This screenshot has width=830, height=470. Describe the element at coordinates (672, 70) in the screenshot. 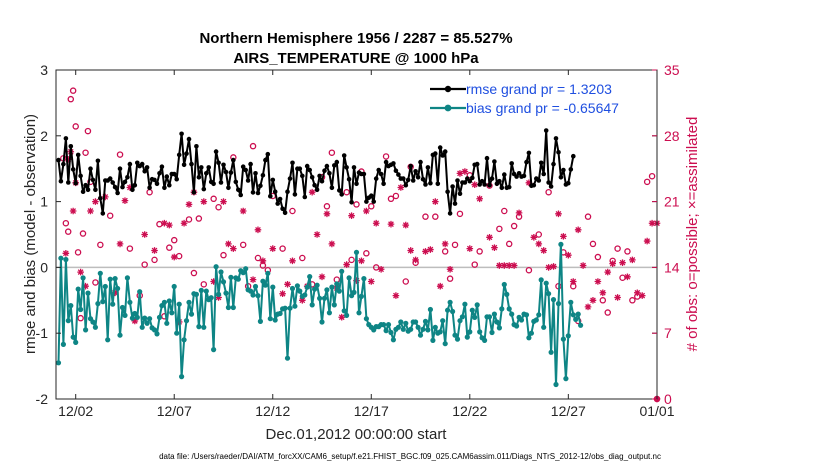

I see `y2-tick-label: 35` at that location.